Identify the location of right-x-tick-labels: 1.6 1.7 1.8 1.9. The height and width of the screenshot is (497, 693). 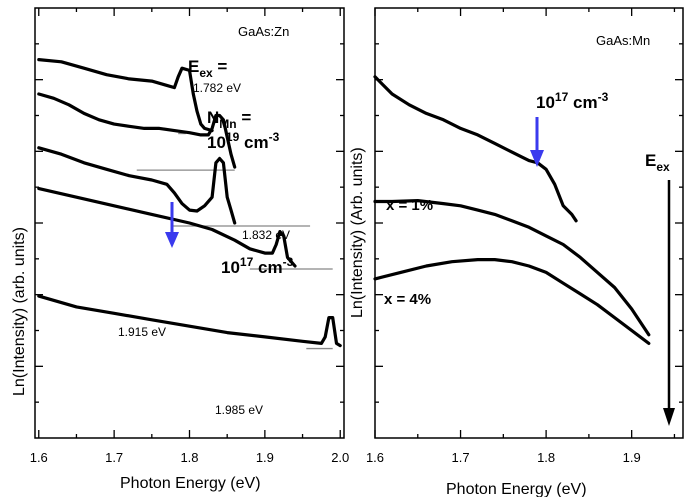
(503, 457).